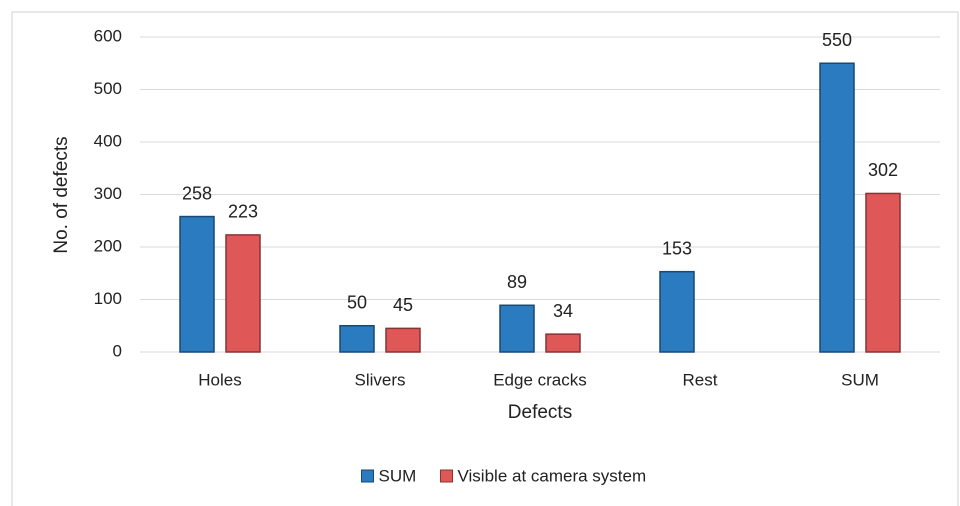 The width and height of the screenshot is (960, 506). I want to click on data-label: 258, so click(197, 193).